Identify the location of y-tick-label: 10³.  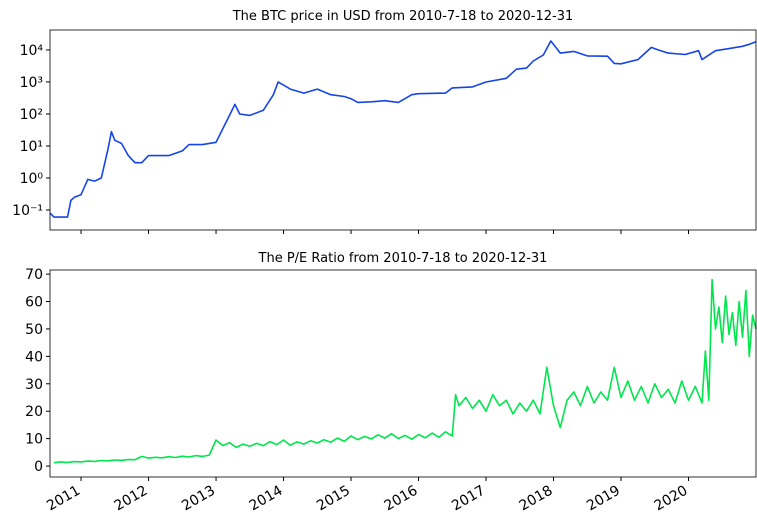
(31, 83).